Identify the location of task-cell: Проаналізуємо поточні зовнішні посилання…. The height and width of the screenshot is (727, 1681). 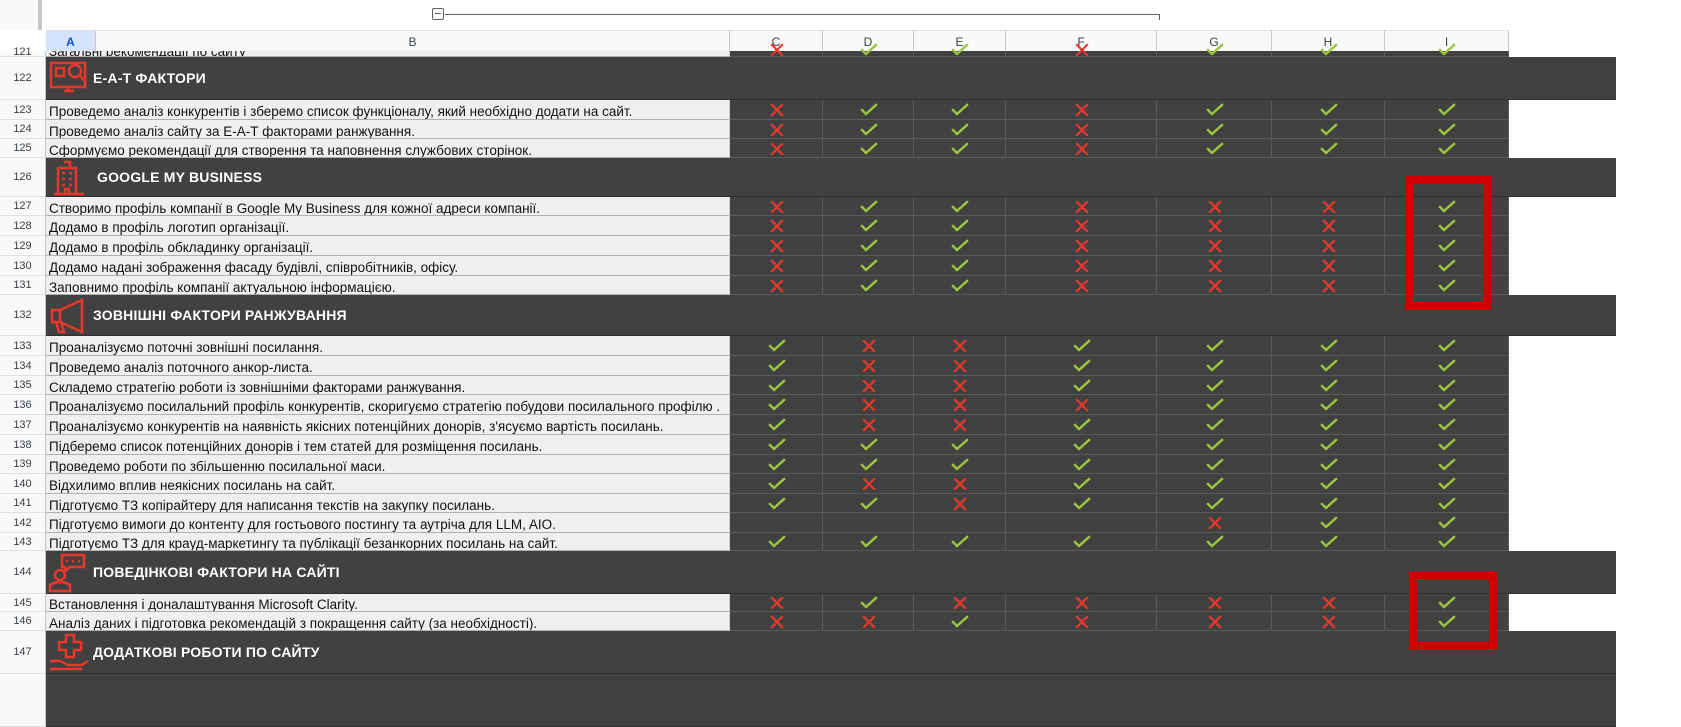
(388, 346).